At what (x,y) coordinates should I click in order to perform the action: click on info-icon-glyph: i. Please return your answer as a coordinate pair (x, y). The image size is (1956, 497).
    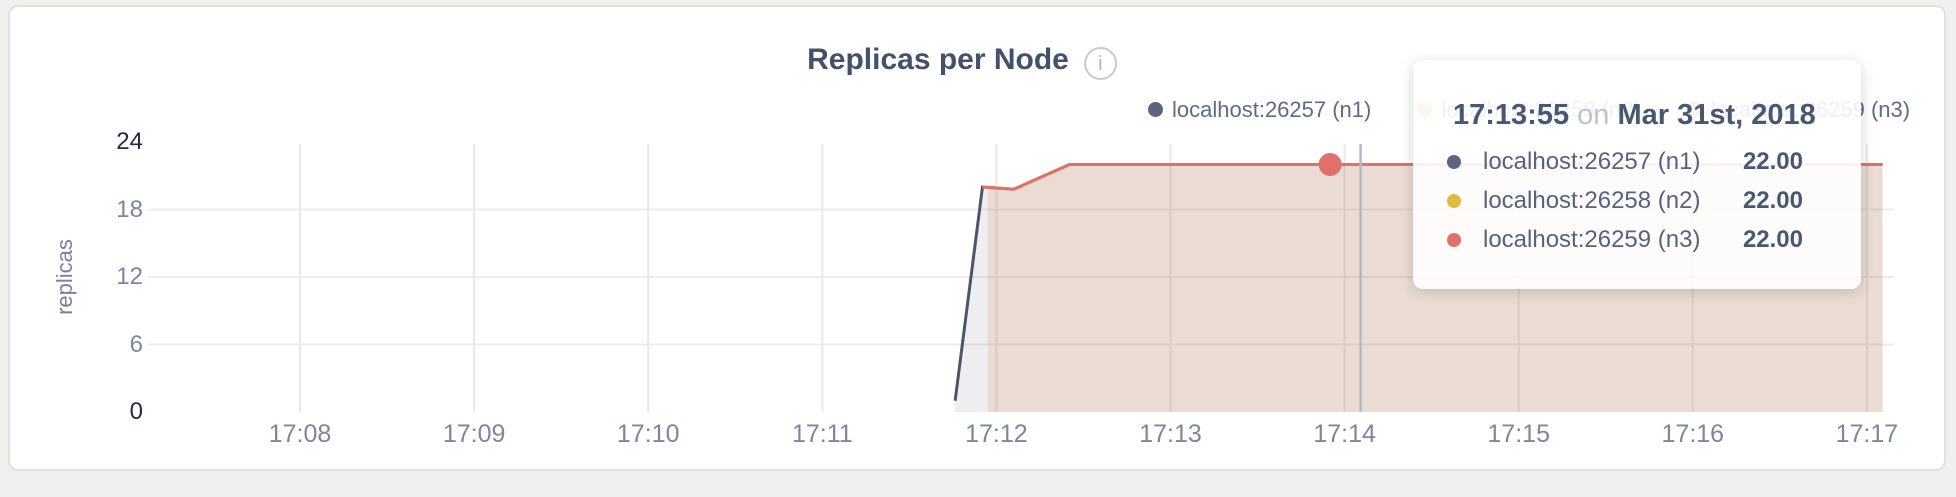
    Looking at the image, I should click on (1100, 63).